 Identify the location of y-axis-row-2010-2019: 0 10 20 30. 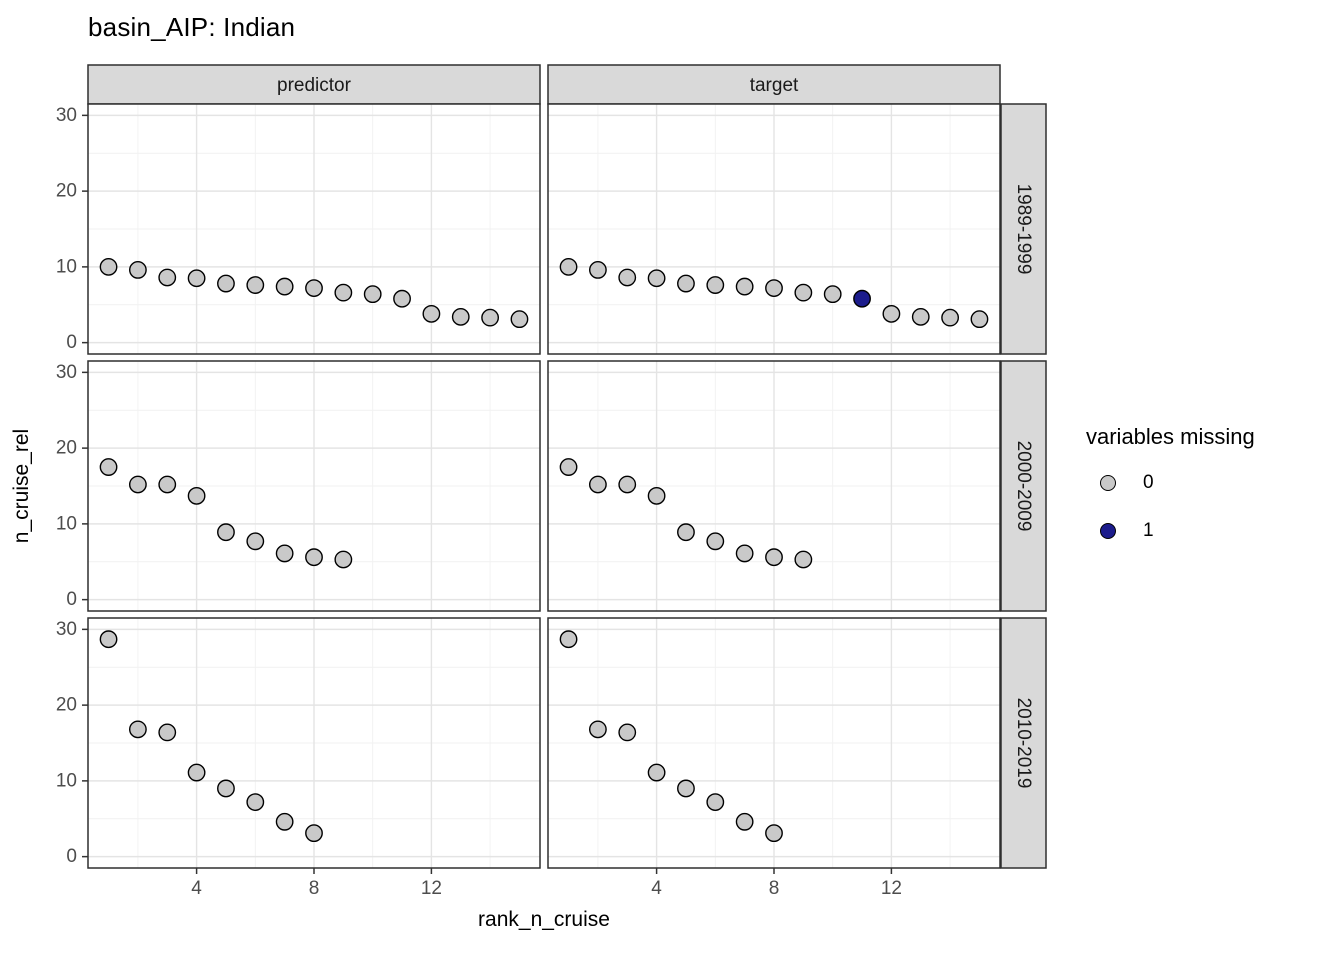
(72, 743).